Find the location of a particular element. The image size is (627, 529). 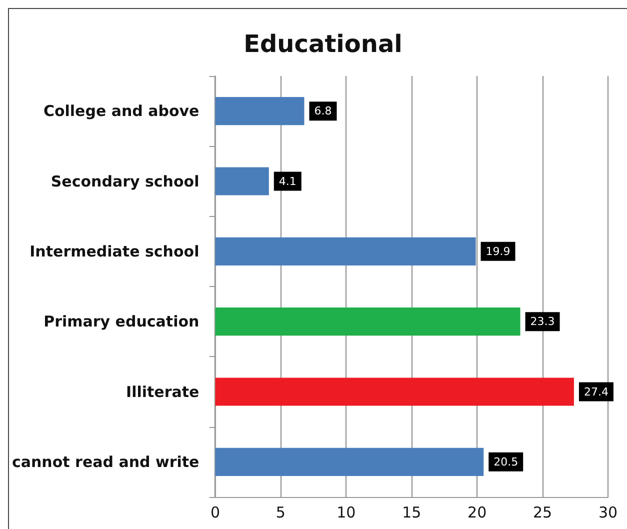

x-tick-label: 10 is located at coordinates (346, 513).